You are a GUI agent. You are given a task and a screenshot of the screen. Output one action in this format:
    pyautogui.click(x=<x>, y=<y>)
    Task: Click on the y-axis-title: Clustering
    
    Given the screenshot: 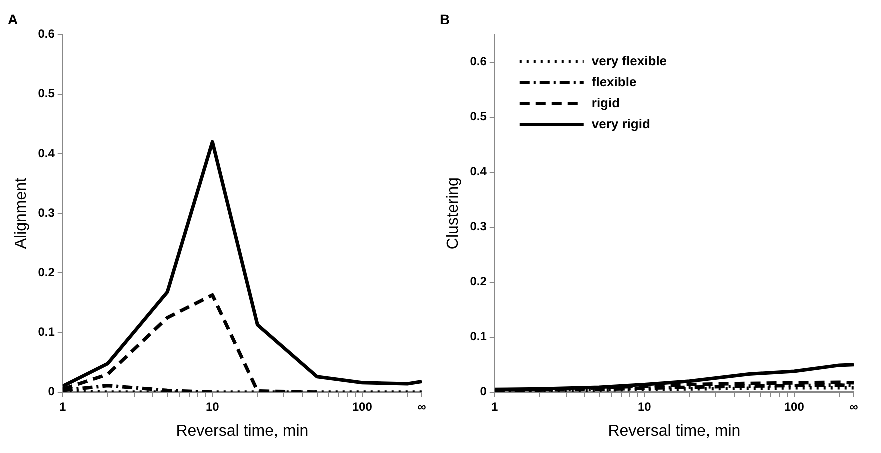 What is the action you would take?
    pyautogui.click(x=453, y=214)
    